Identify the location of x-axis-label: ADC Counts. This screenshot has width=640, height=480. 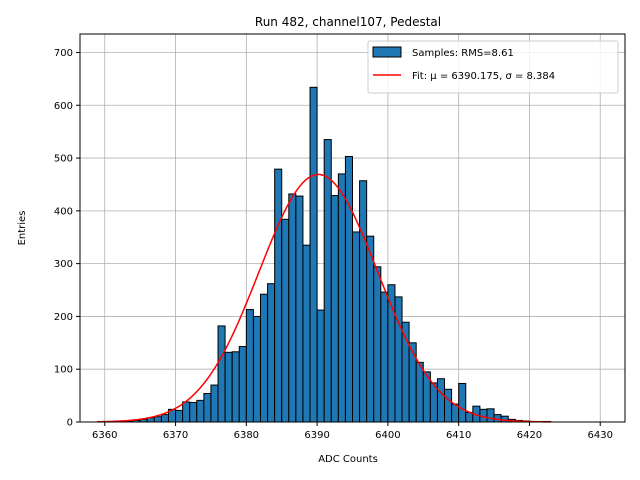
(348, 459).